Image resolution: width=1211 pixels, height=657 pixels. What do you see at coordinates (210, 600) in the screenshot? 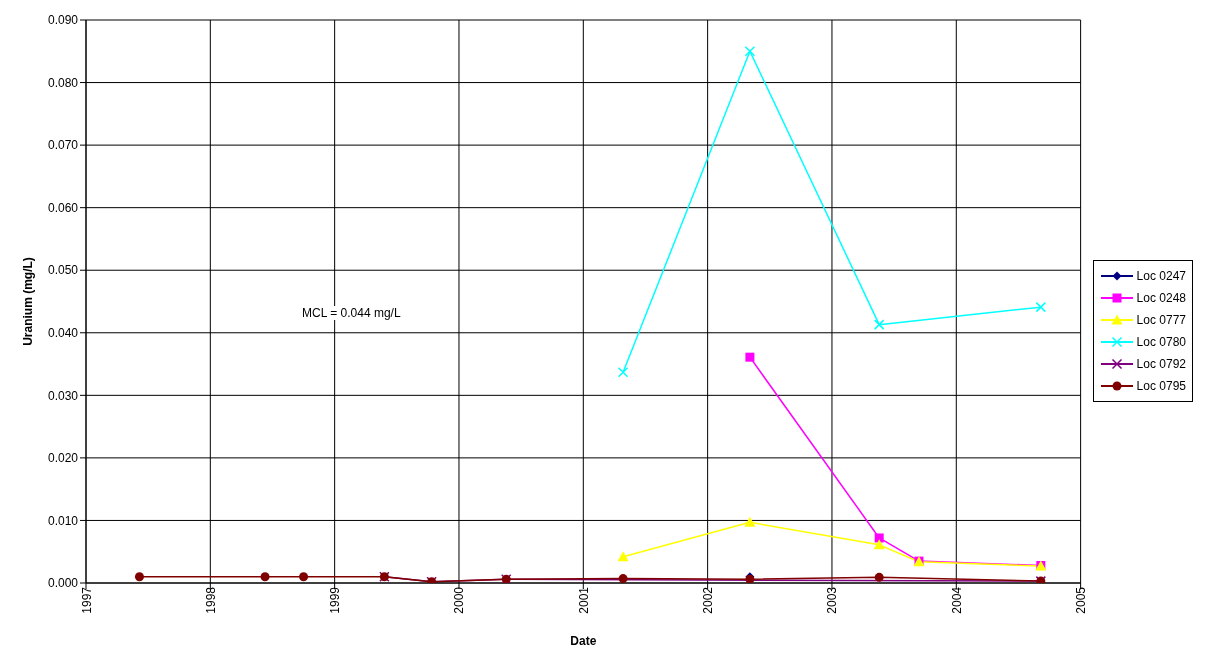
I see `x-tick-label: 1998` at bounding box center [210, 600].